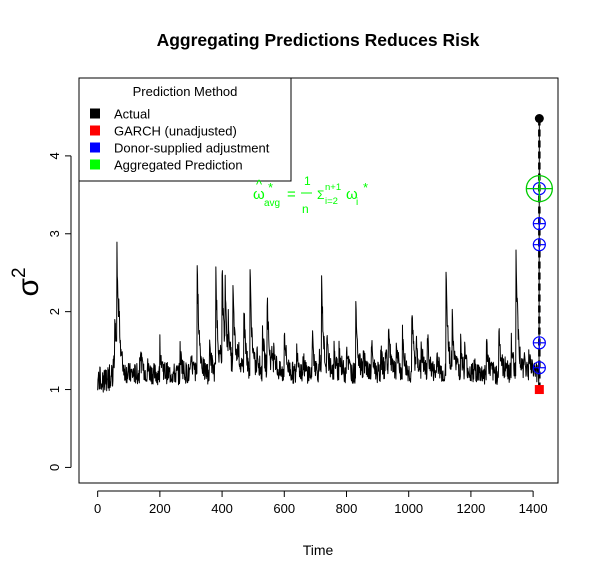 The image size is (599, 580). I want to click on chart-title: Aggregating Predictions Reduces Risk, so click(318, 40).